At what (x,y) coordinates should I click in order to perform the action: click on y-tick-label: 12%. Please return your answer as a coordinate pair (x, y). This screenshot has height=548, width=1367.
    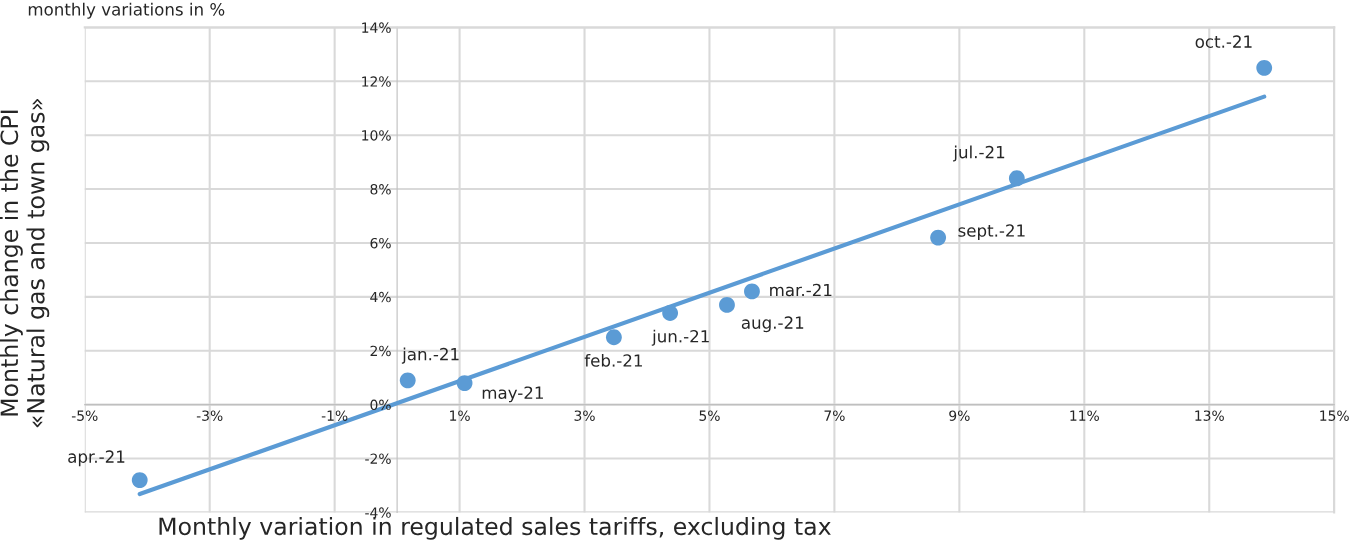
    Looking at the image, I should click on (376, 81).